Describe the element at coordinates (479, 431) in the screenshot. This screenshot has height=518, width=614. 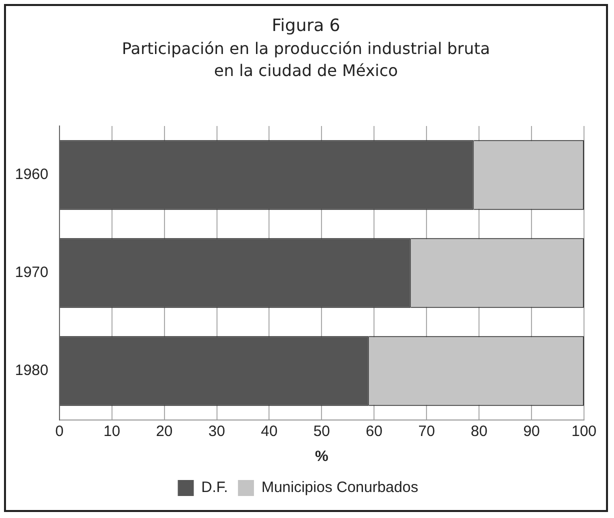
I see `x-tick-label: 80` at that location.